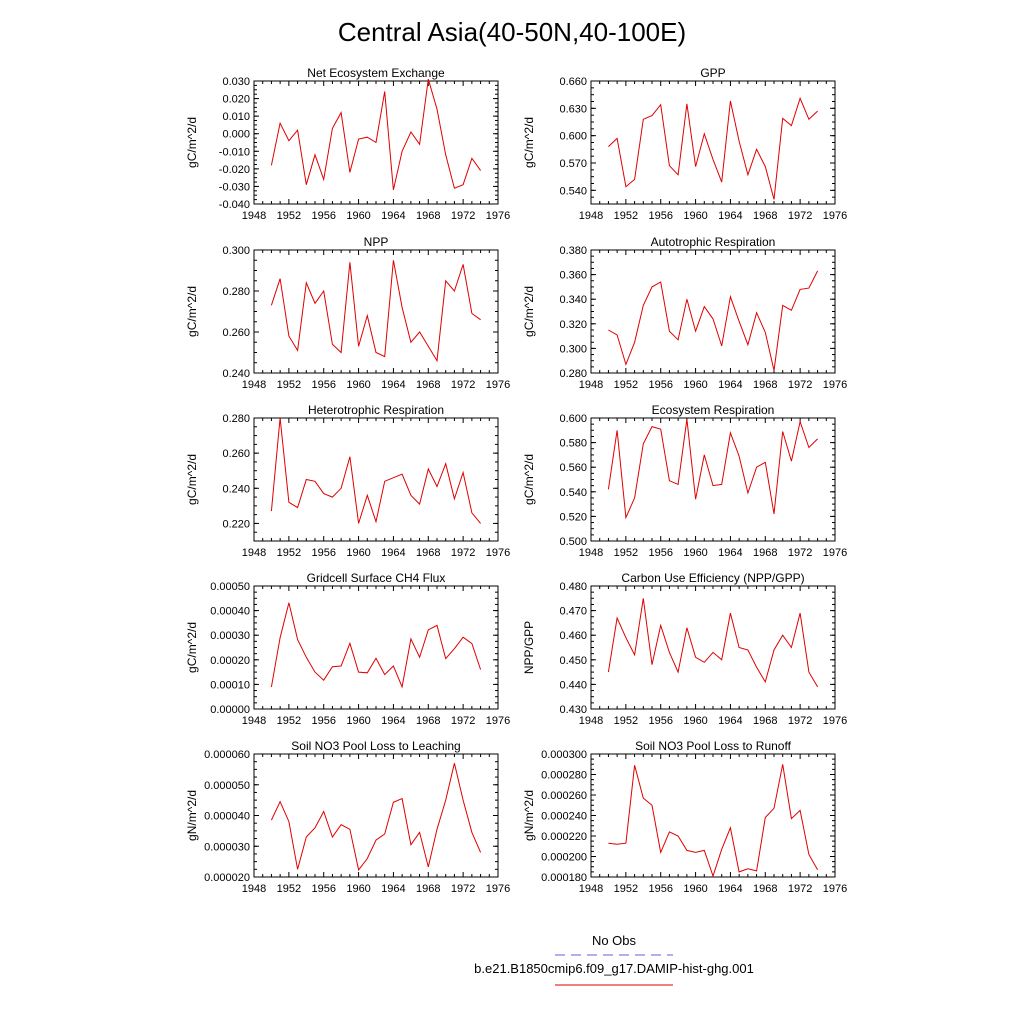  What do you see at coordinates (713, 746) in the screenshot?
I see `panel-title: Soil NO3 Pool Loss to Runoff` at bounding box center [713, 746].